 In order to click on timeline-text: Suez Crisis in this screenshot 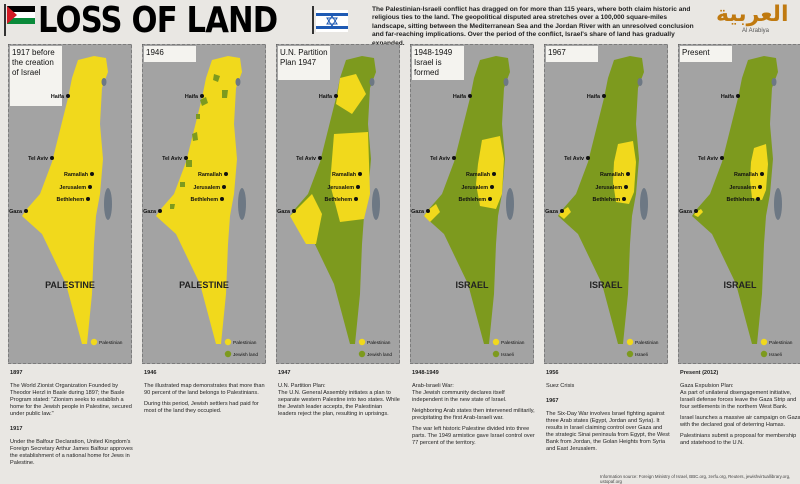, I will do `click(560, 386)`.